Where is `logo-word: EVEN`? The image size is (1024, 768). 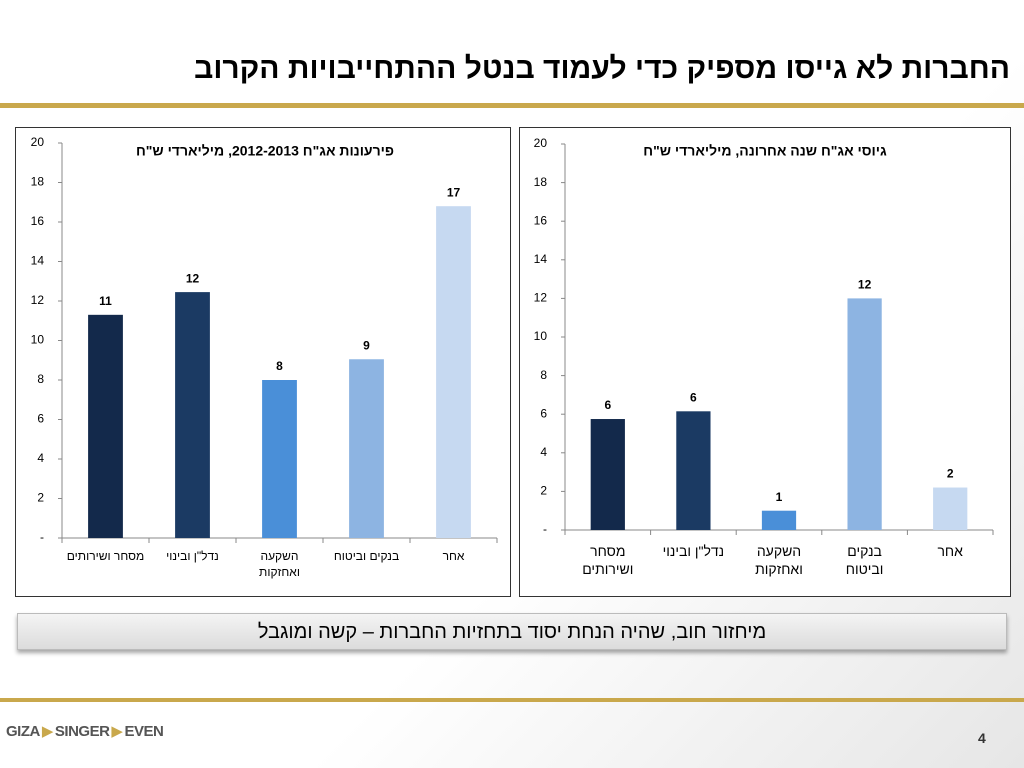 logo-word: EVEN is located at coordinates (144, 731).